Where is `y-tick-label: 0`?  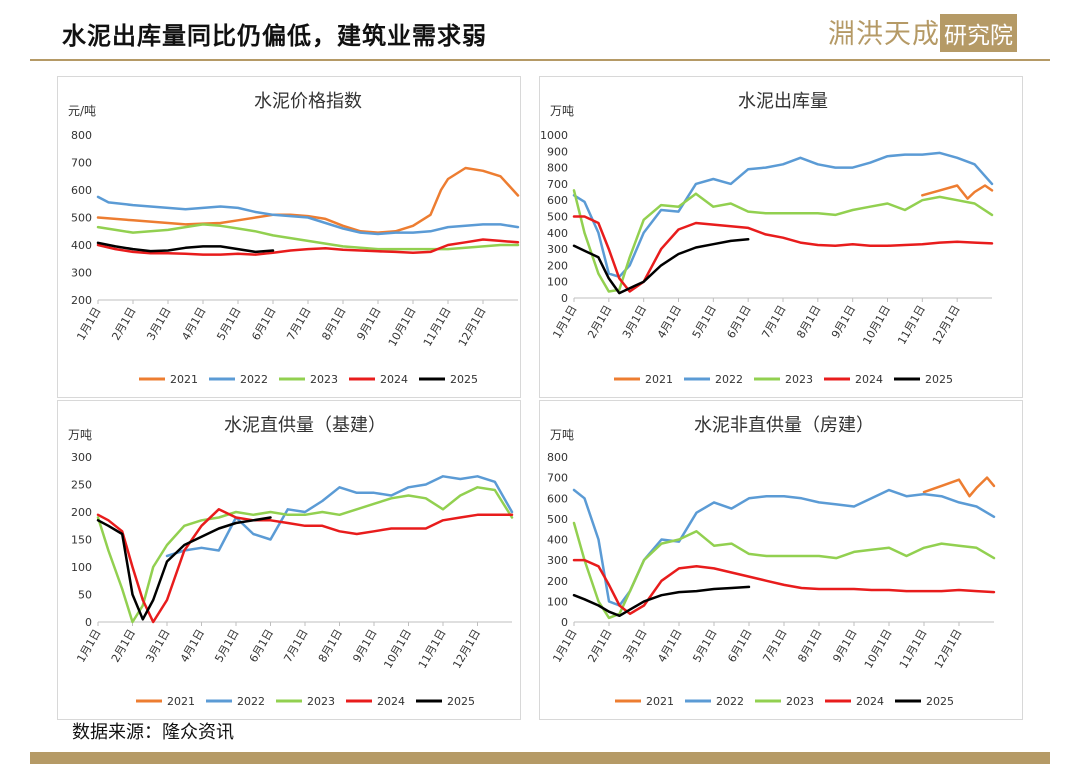 y-tick-label: 0 is located at coordinates (88, 622).